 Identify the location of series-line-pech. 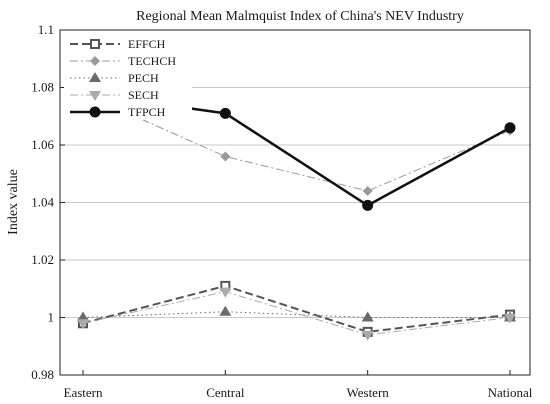
(296, 314).